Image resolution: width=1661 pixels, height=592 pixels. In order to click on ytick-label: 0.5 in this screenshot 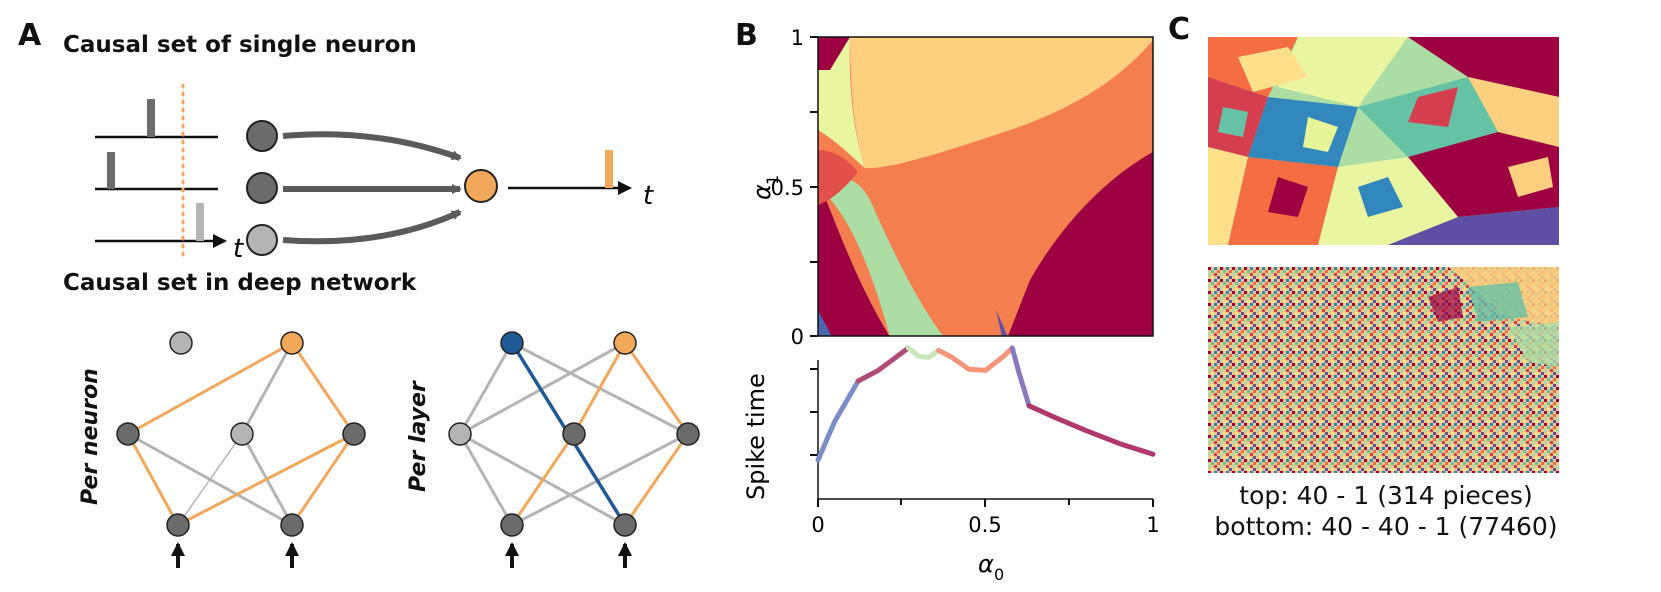, I will do `click(787, 188)`.